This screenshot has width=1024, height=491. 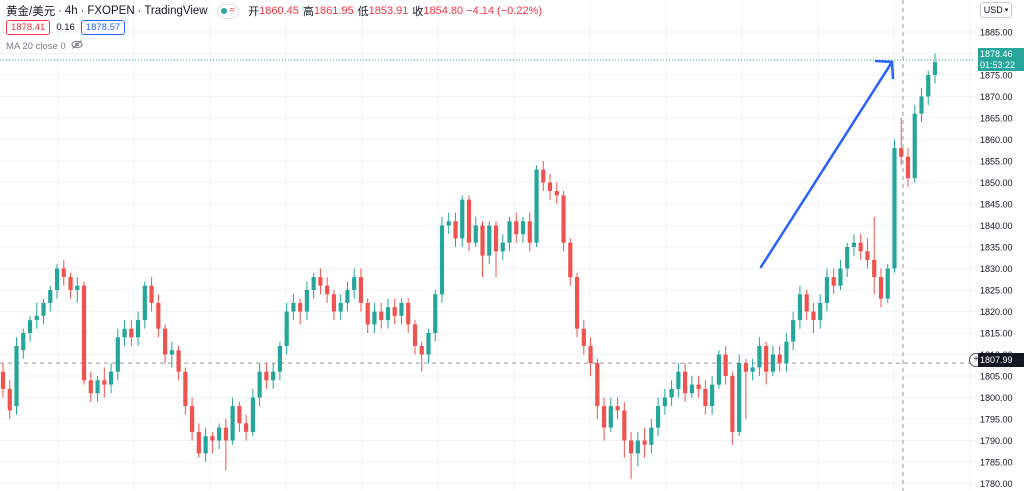 I want to click on price-tick-label: 1865.00, so click(x=996, y=119).